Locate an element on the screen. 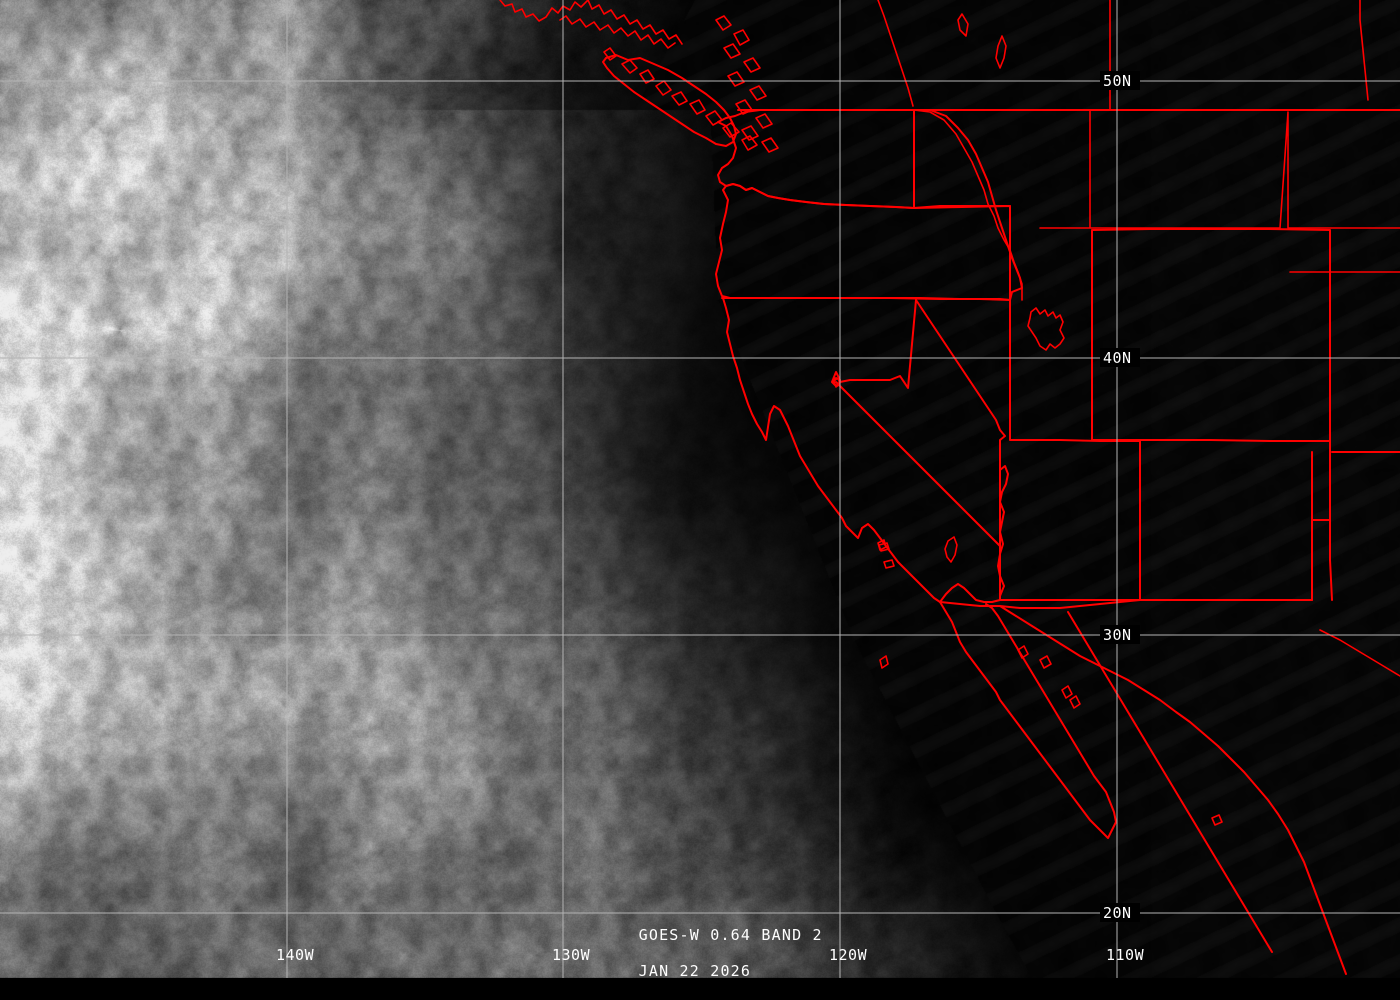  caption-date: JAN 22 2026 is located at coordinates (695, 971).